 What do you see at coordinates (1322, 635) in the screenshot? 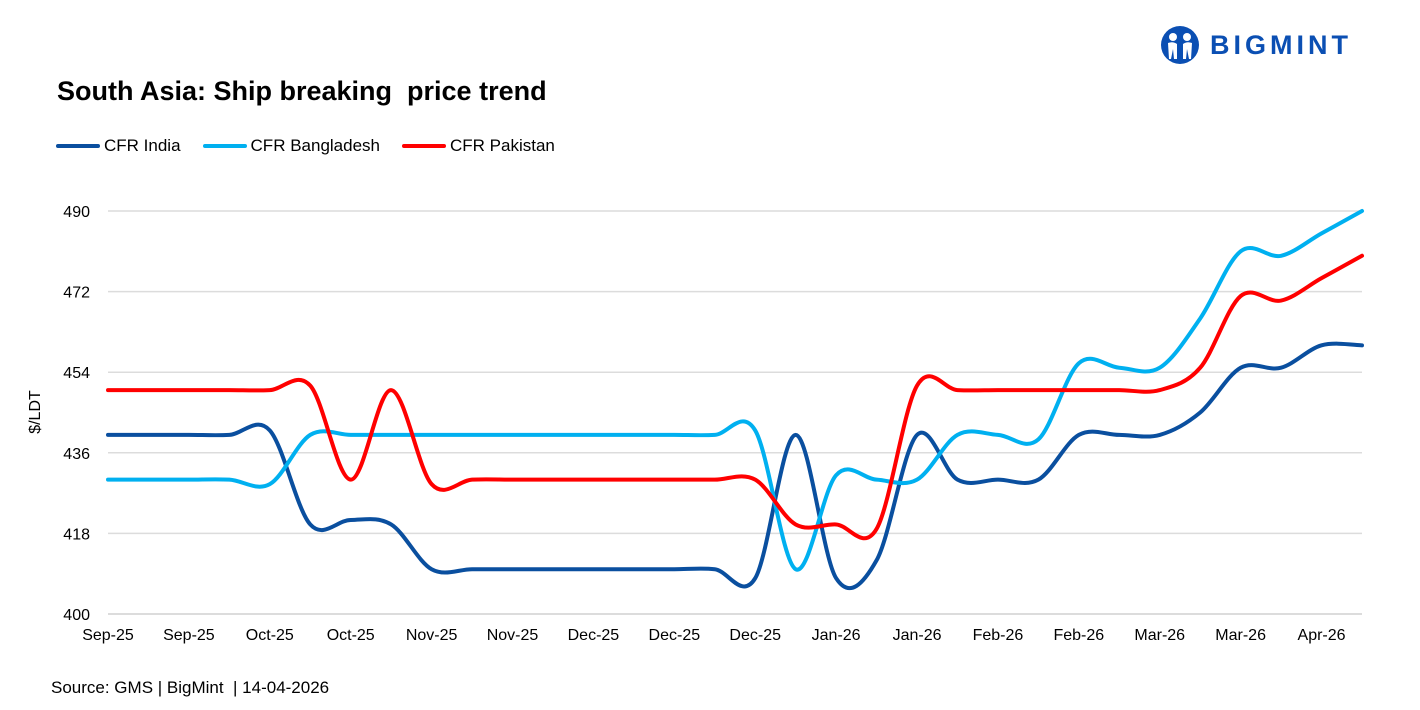
I see `x-tick-label: Apr-26` at bounding box center [1322, 635].